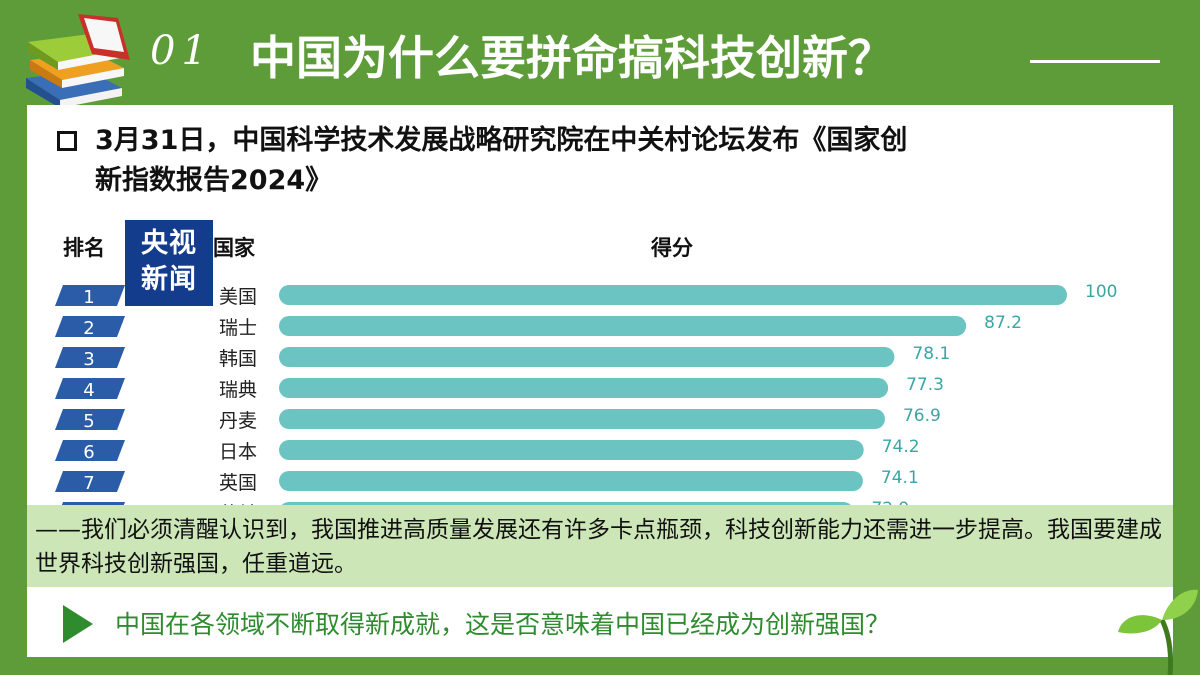 Image resolution: width=1200 pixels, height=675 pixels. Describe the element at coordinates (501, 140) in the screenshot. I see `headline-line-1: 3月31日，中国科学技术发展战略研究院在中关村论坛发布《国家创` at that location.